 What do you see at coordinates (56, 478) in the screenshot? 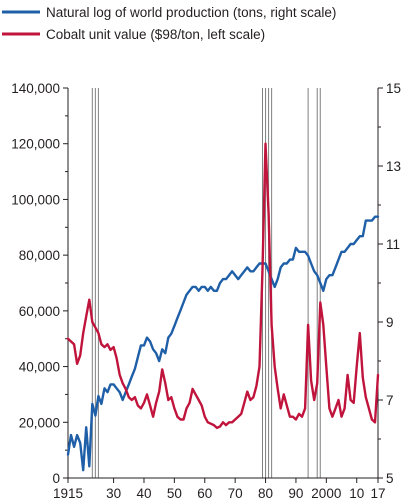
I see `y-left-tick-label: 0` at bounding box center [56, 478].